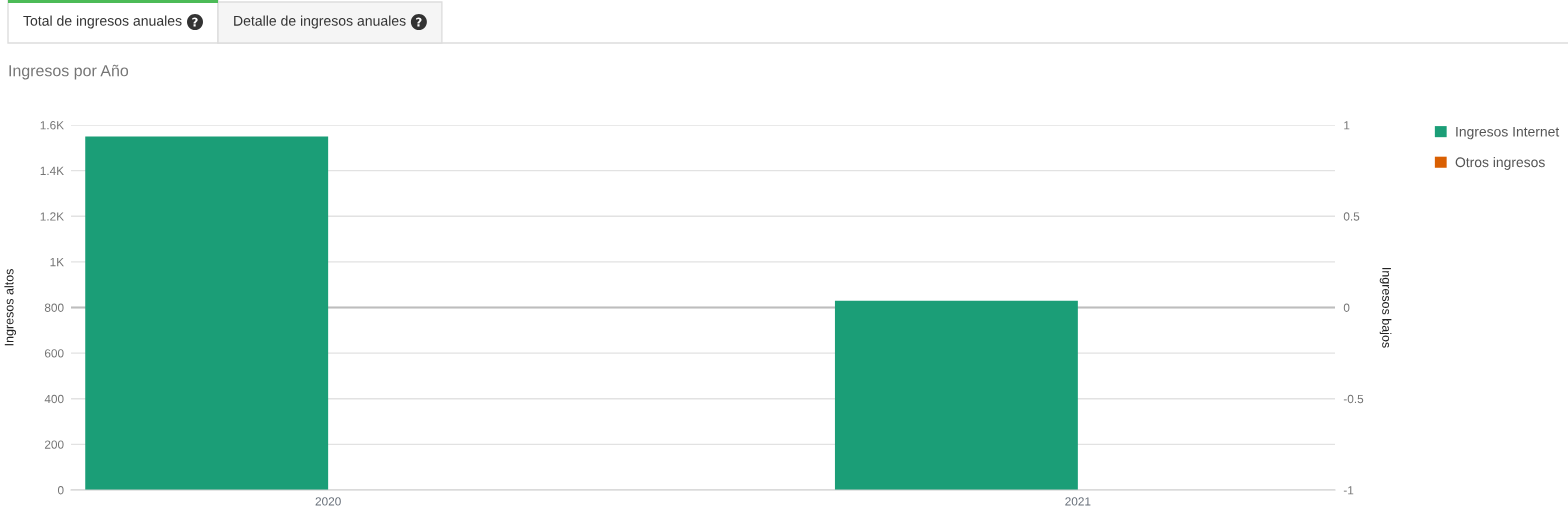 The image size is (1568, 525). What do you see at coordinates (1078, 501) in the screenshot?
I see `x-tick-label: 2021` at bounding box center [1078, 501].